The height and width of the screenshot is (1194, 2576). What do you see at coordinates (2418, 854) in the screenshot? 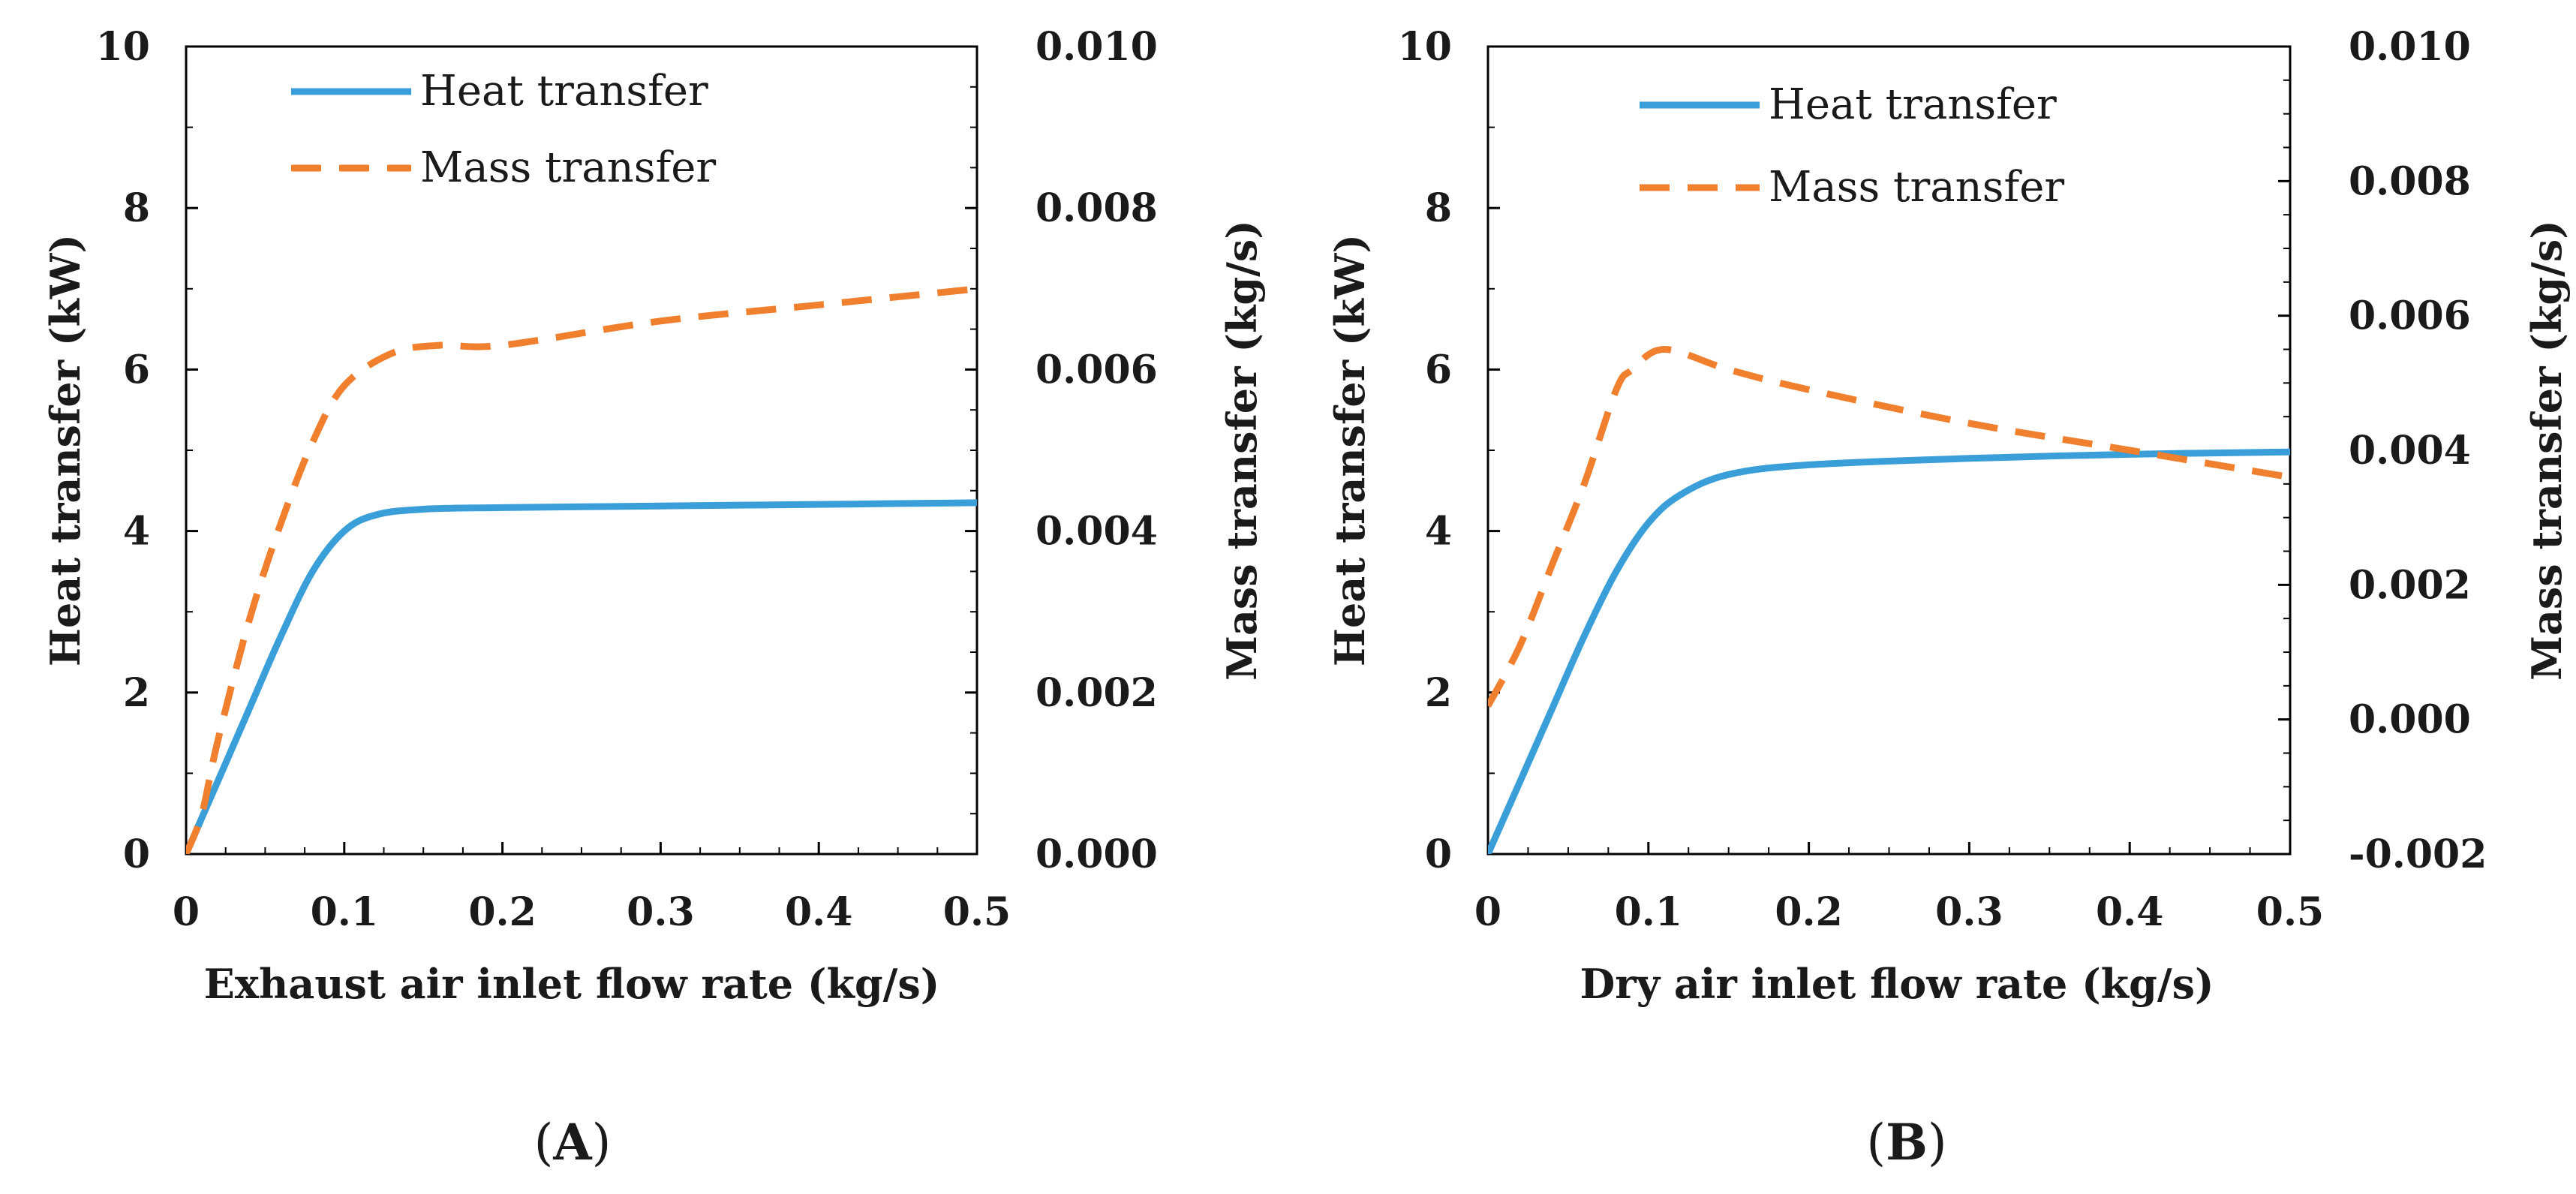
I see `y-right-tick-label: -0.002` at bounding box center [2418, 854].